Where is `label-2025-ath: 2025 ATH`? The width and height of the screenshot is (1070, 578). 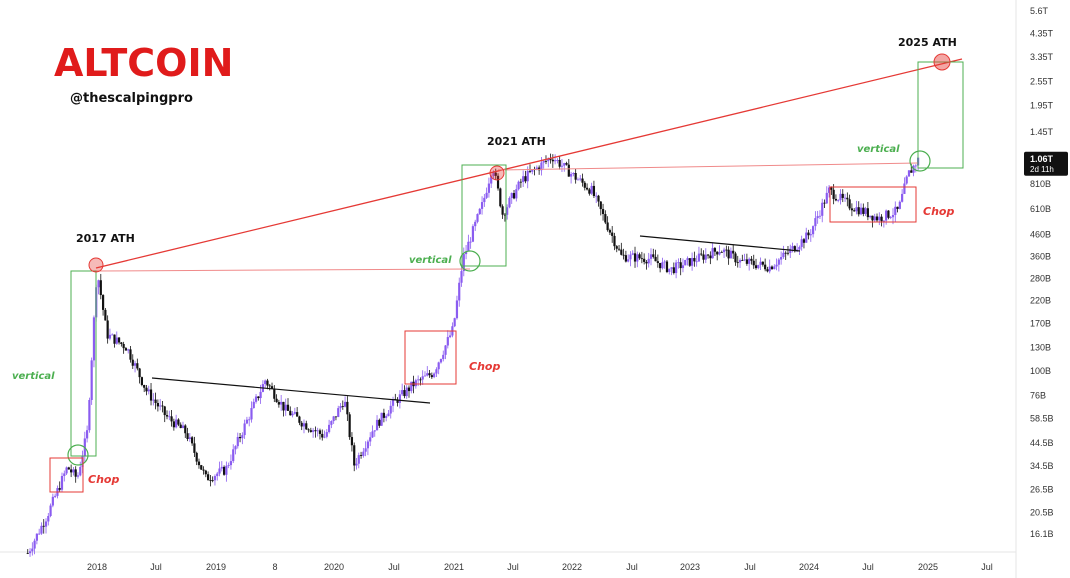 label-2025-ath: 2025 ATH is located at coordinates (927, 42).